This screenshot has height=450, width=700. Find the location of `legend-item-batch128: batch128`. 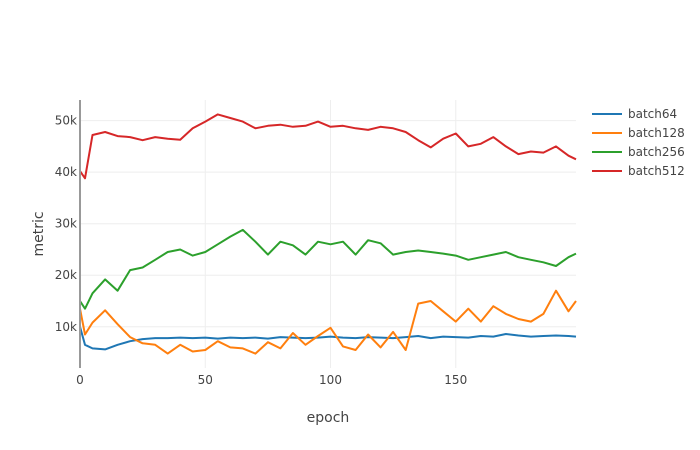

legend-item-batch128: batch128 is located at coordinates (638, 133).